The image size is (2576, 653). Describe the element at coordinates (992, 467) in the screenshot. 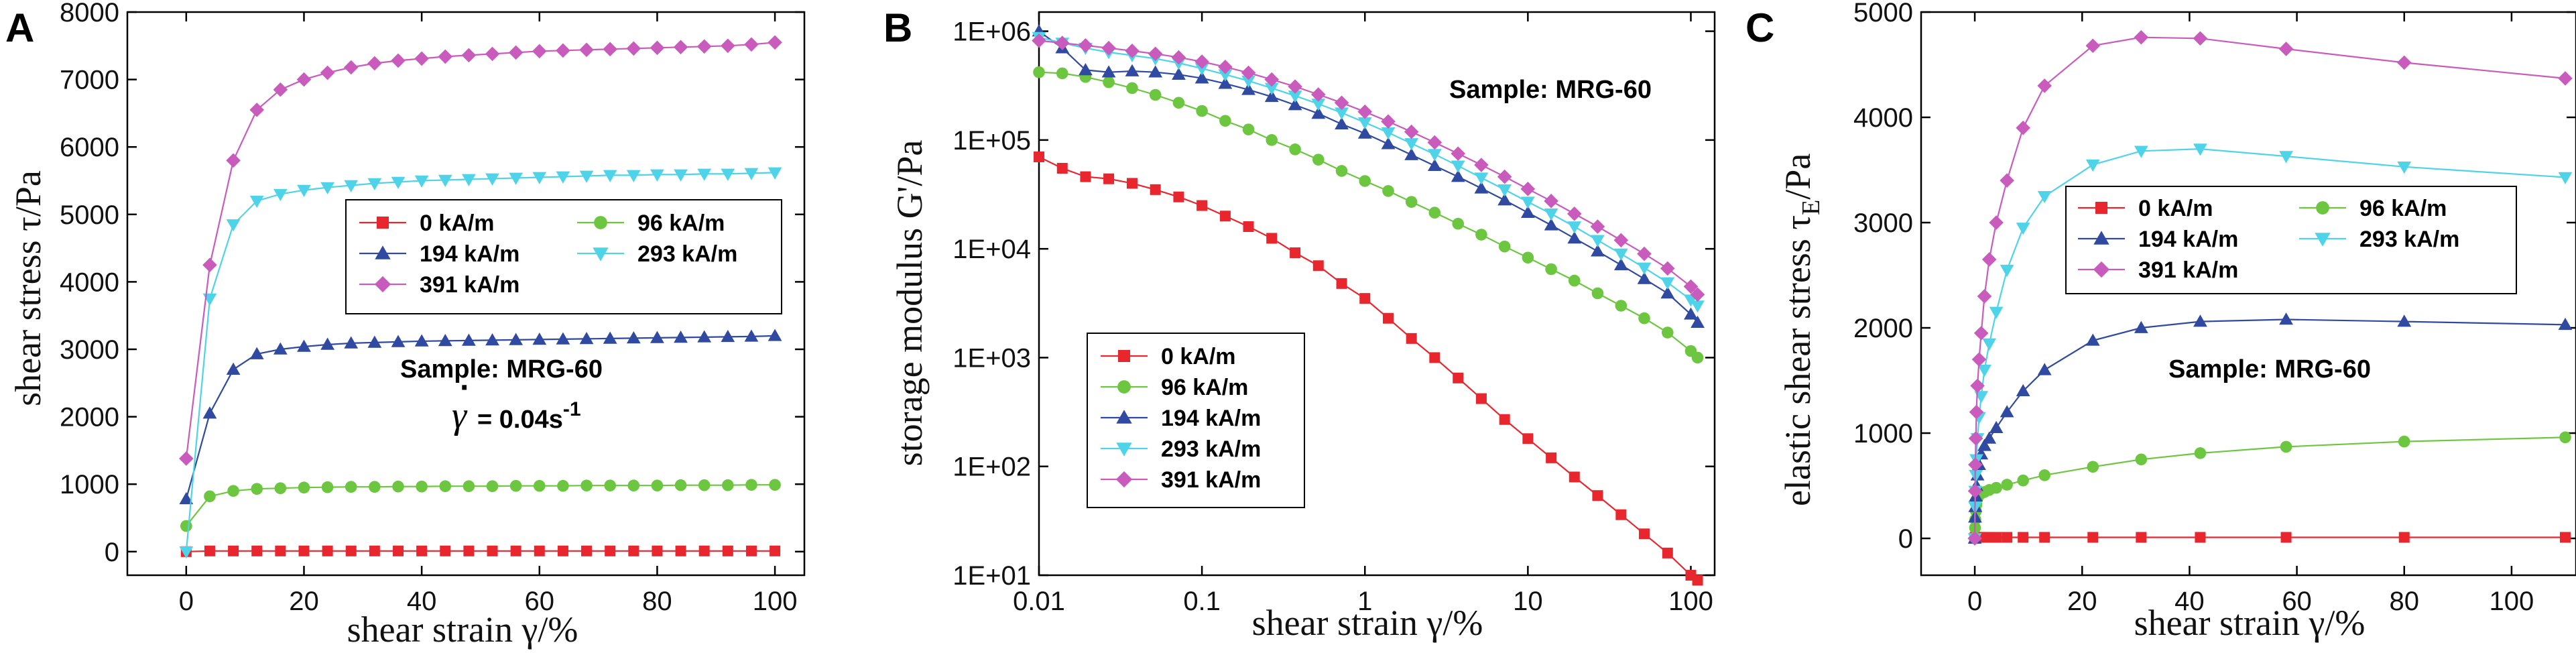

I see `panel-b-y-tick-label: 1E+02` at that location.